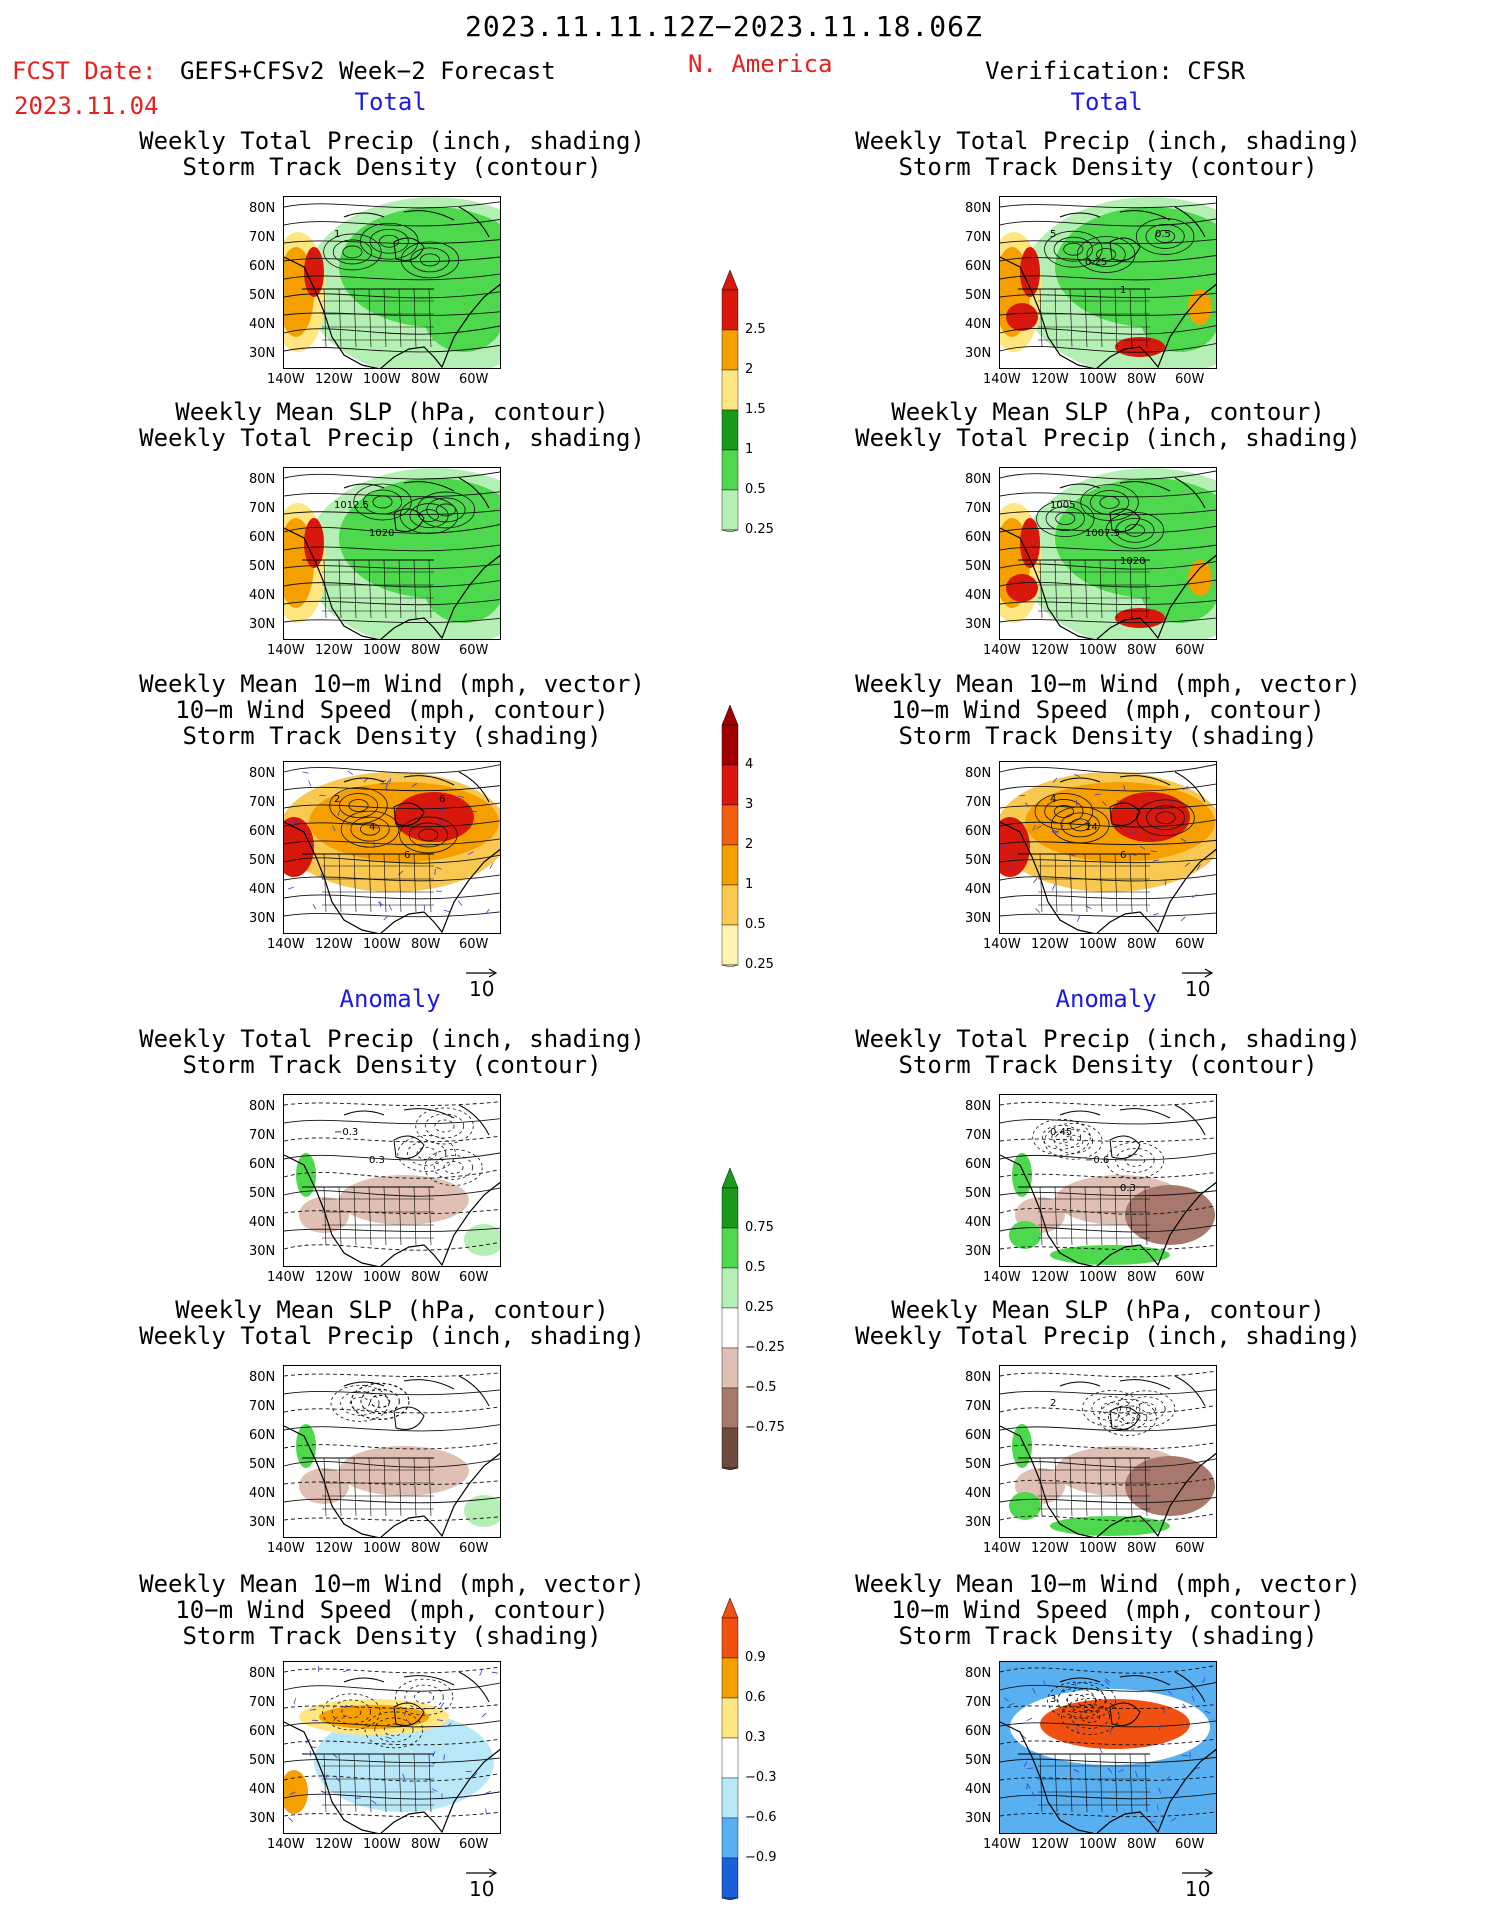 This screenshot has width=1487, height=1925. I want to click on map-verif-1: 1005 1007.5 1020, so click(1108, 553).